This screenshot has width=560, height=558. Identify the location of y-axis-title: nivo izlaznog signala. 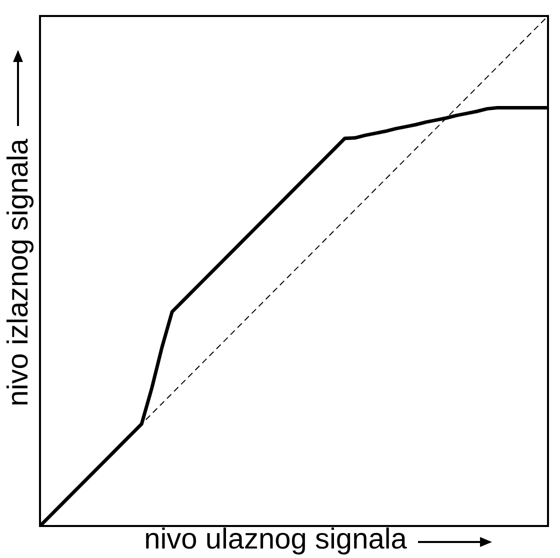
(18, 272).